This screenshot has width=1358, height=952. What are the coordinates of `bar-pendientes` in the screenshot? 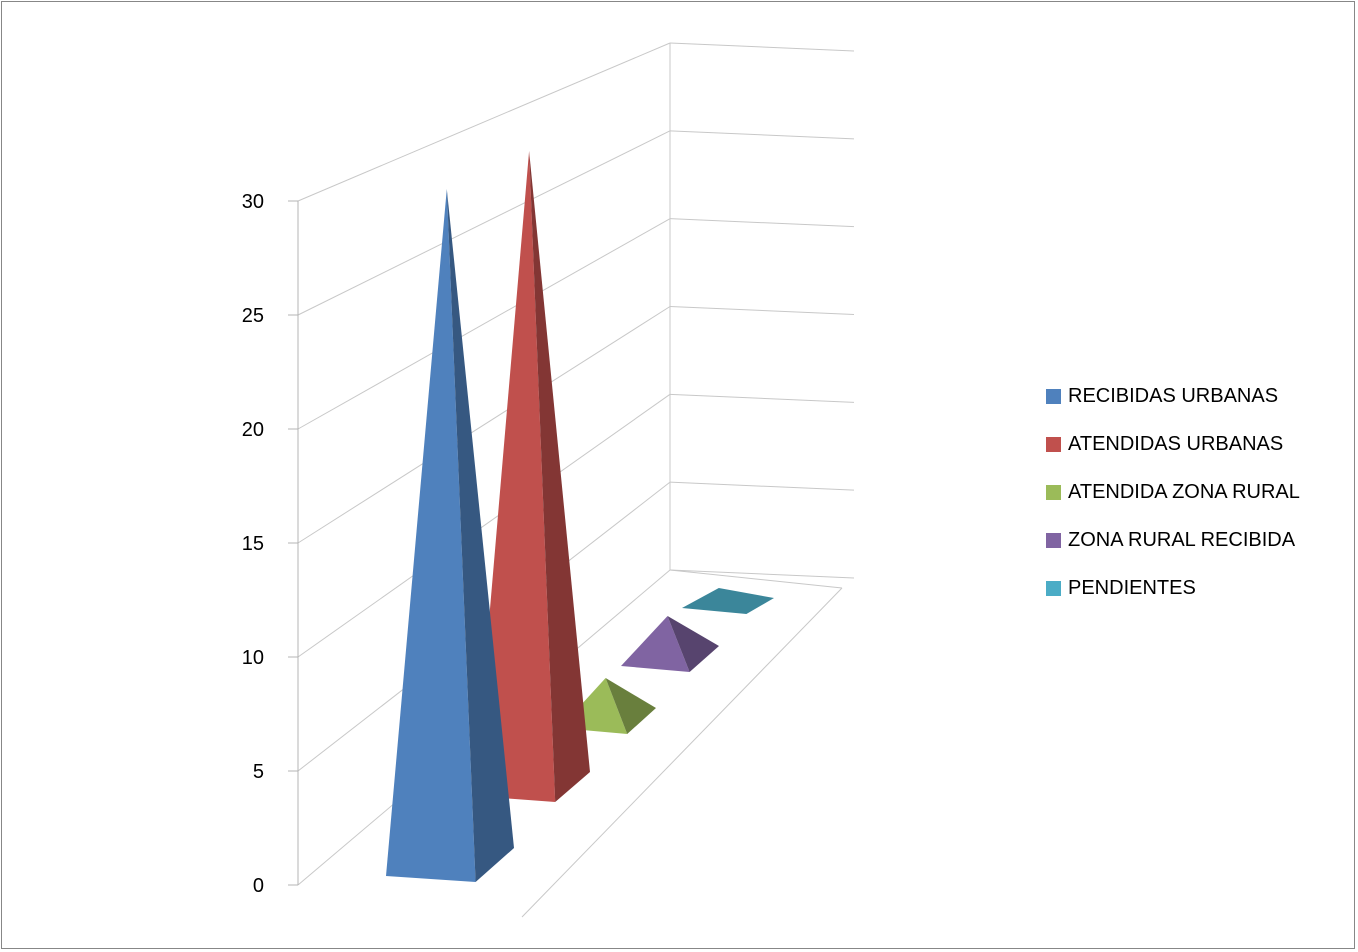 It's located at (728, 601).